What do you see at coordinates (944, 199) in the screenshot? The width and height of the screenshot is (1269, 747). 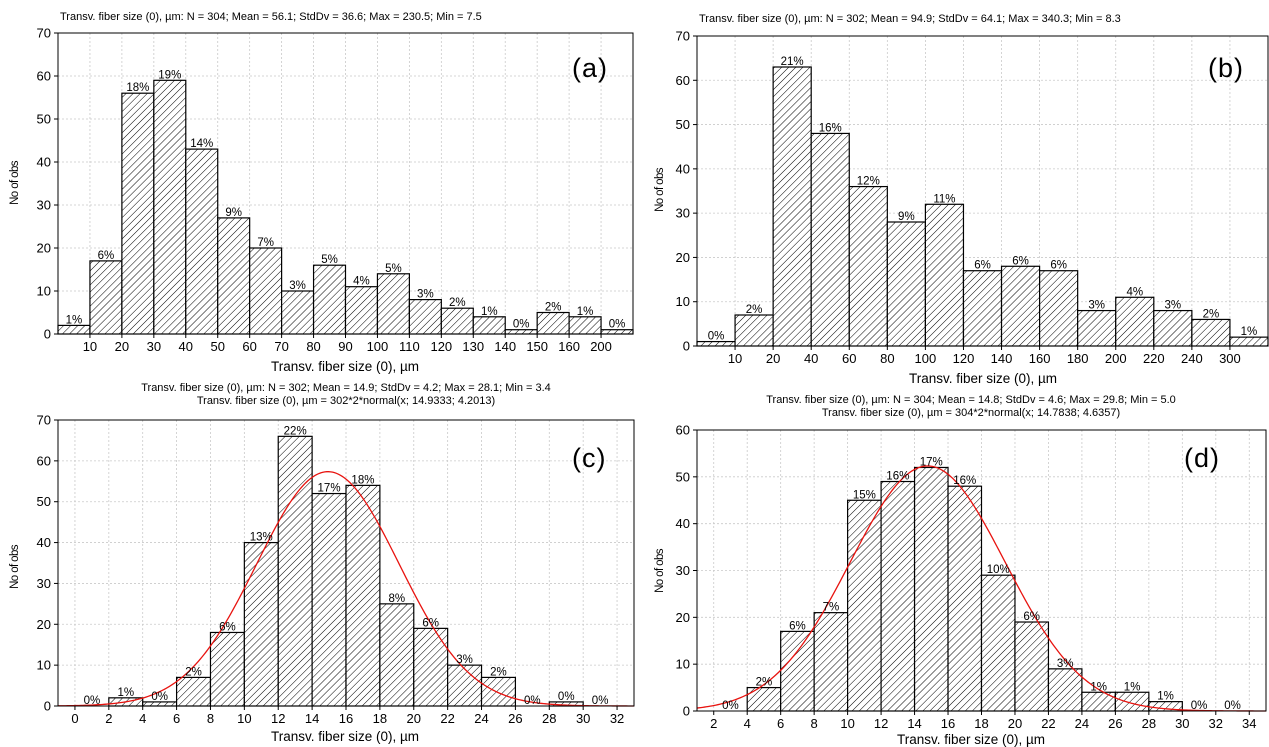 I see `percent-label: 11%` at bounding box center [944, 199].